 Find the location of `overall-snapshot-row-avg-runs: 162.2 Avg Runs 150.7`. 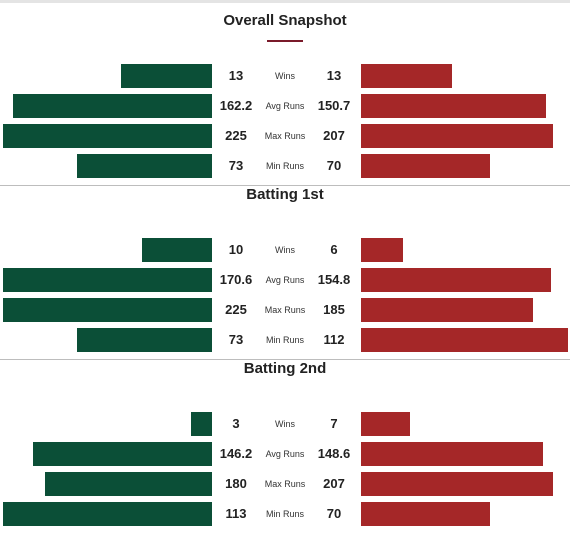

overall-snapshot-row-avg-runs: 162.2 Avg Runs 150.7 is located at coordinates (285, 106).